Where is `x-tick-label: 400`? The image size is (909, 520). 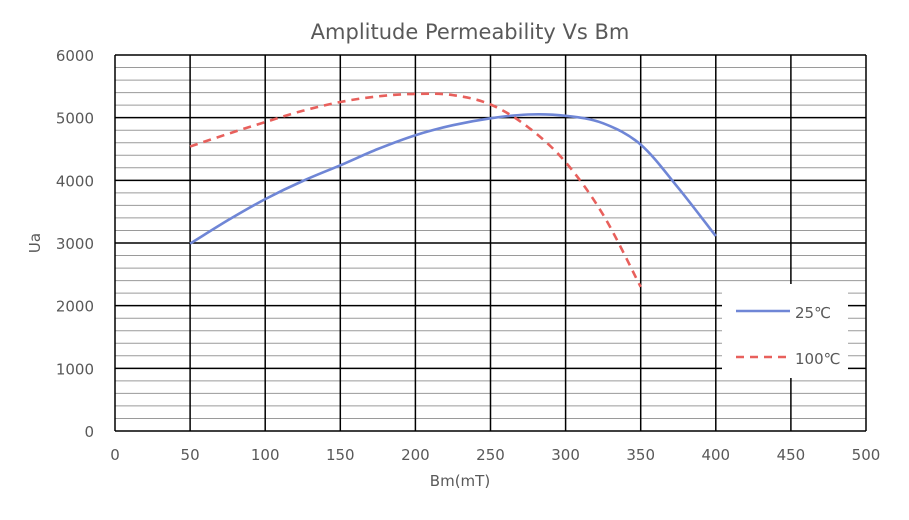
x-tick-label: 400 is located at coordinates (715, 455).